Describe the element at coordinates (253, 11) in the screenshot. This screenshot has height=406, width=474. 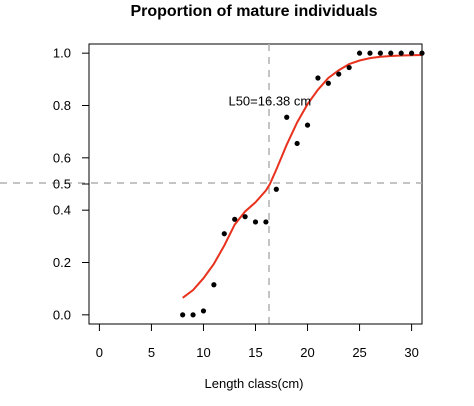
I see `chart-title: Proportion of mature individuals` at that location.